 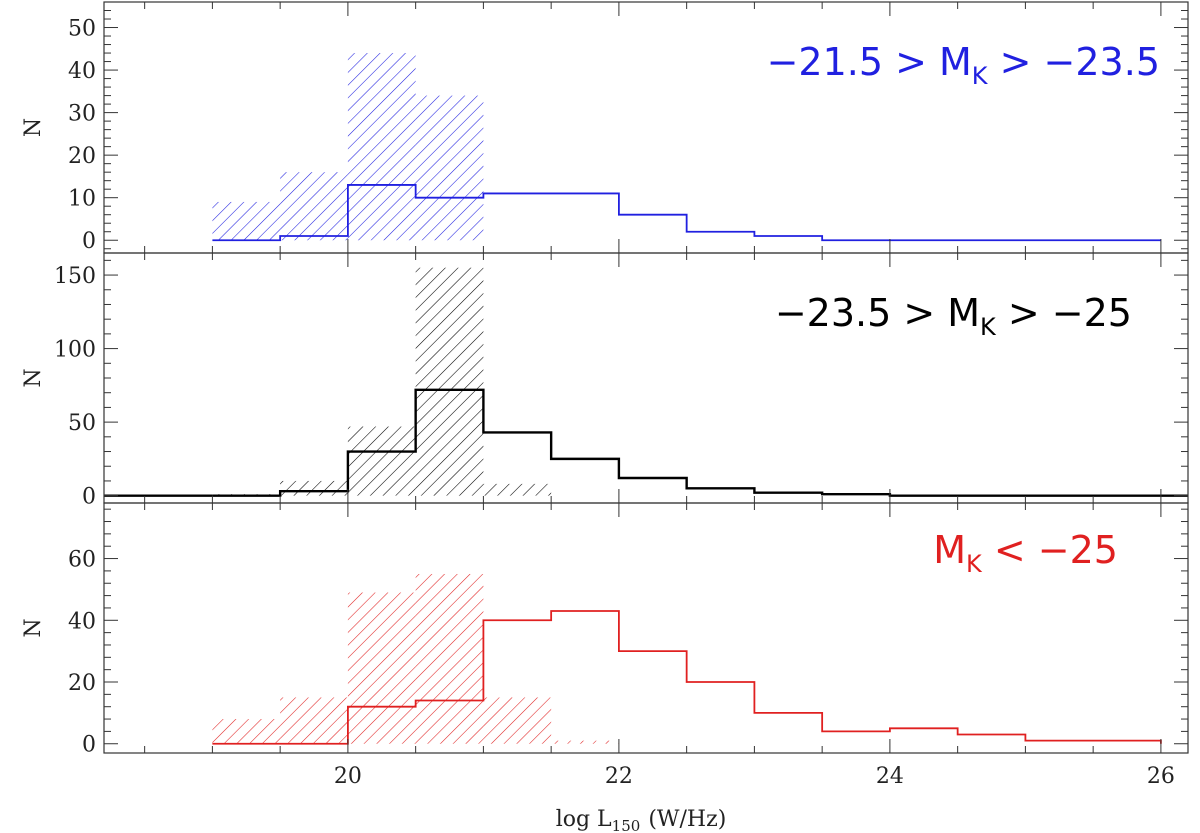 I want to click on panel-label-right: > −25, so click(x=1064, y=313).